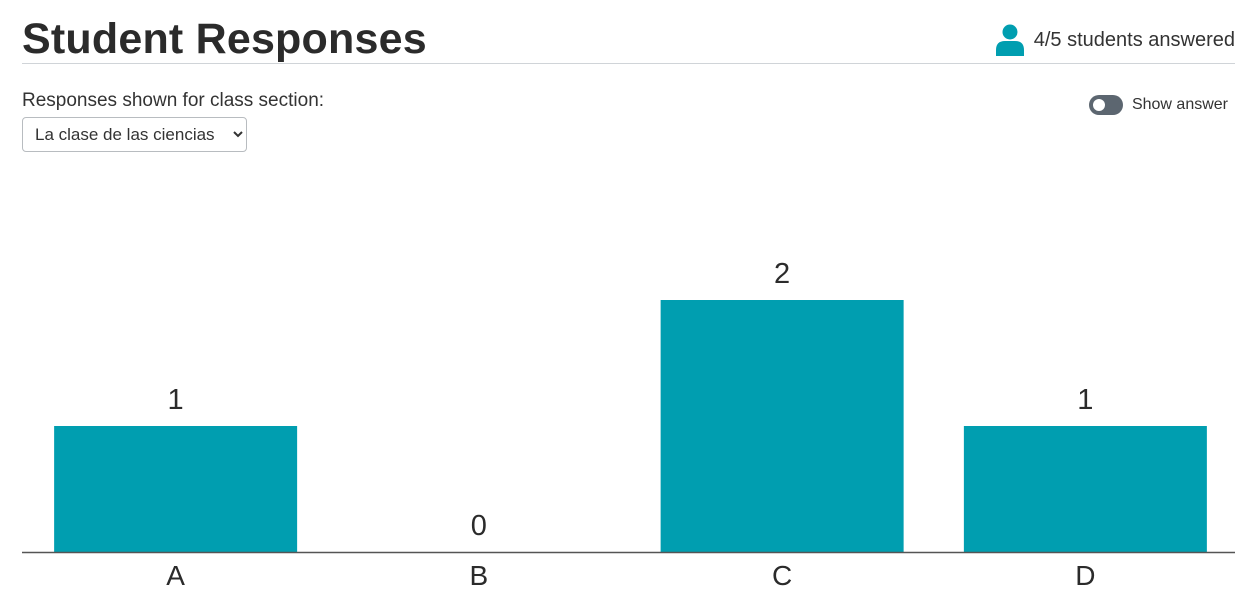 This screenshot has width=1252, height=610. What do you see at coordinates (1009, 40) in the screenshot?
I see `person-icon` at bounding box center [1009, 40].